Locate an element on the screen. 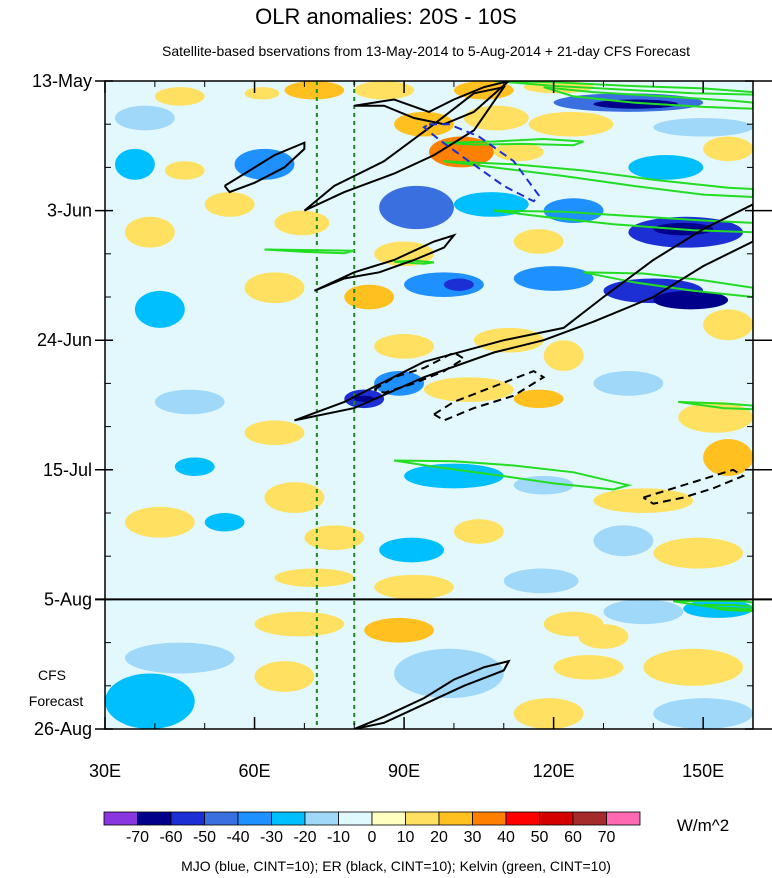 The width and height of the screenshot is (772, 878). colorbar-label: -60 is located at coordinates (170, 837).